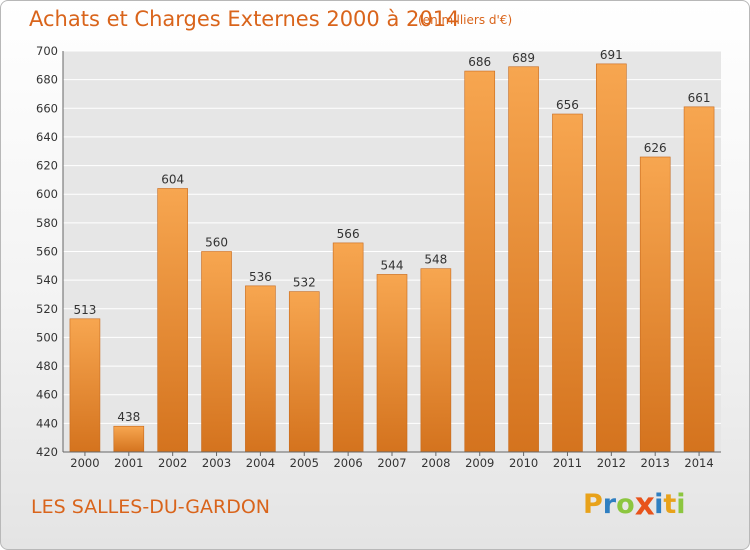 The height and width of the screenshot is (550, 750). What do you see at coordinates (47, 309) in the screenshot?
I see `y-tick-label: 520` at bounding box center [47, 309].